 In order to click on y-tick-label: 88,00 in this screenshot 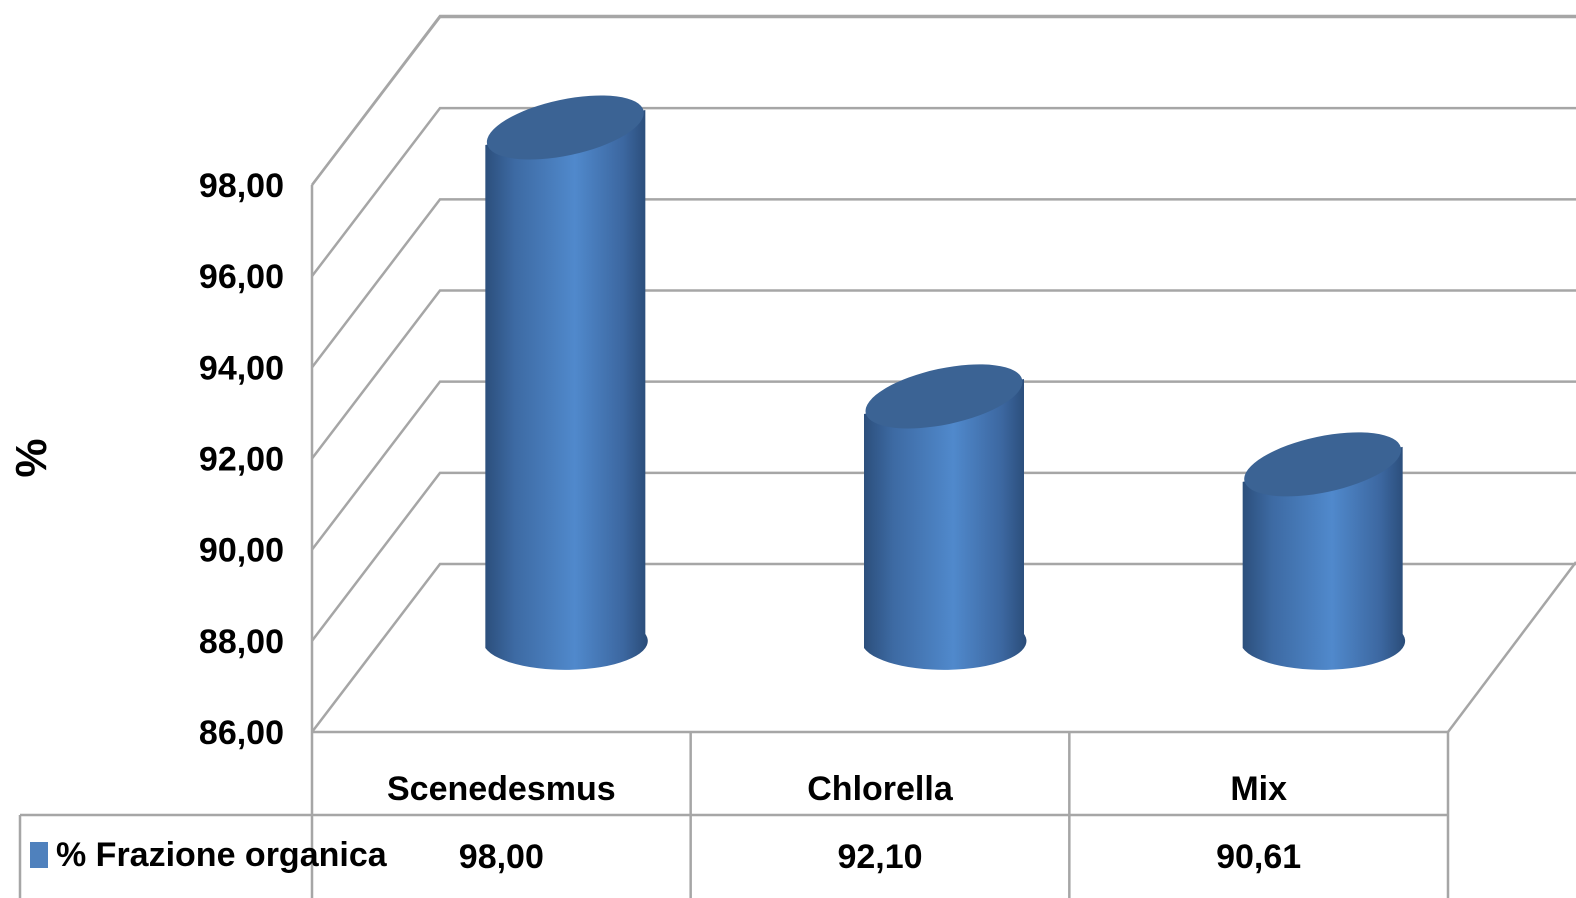, I will do `click(241, 642)`.